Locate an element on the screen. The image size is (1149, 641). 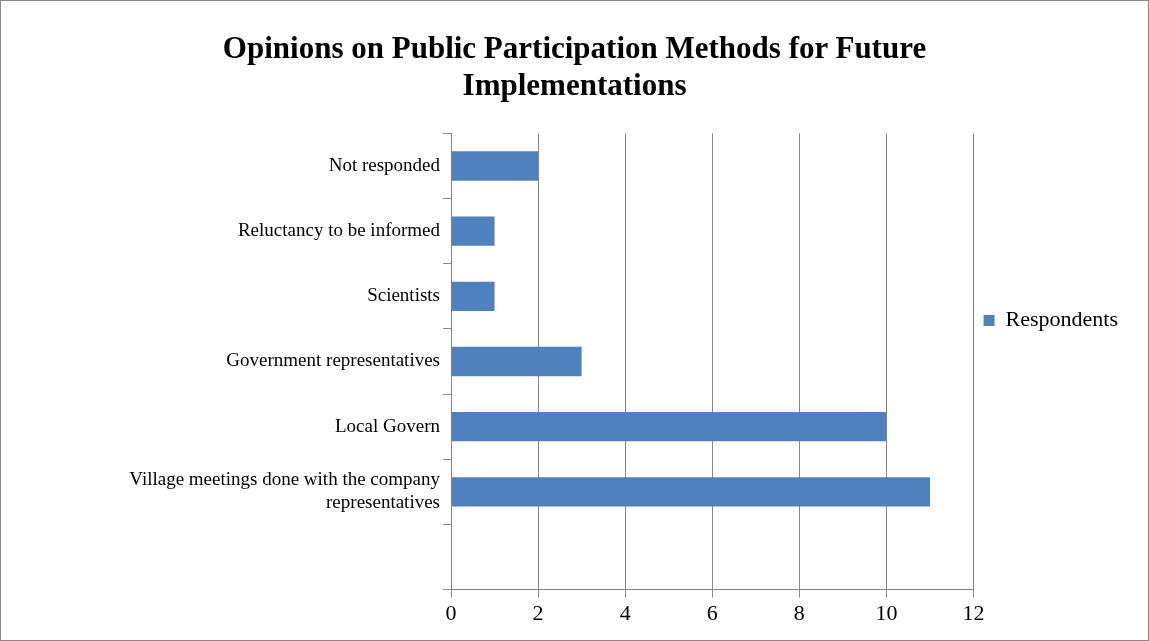
x-tick-label: 10 is located at coordinates (886, 612).